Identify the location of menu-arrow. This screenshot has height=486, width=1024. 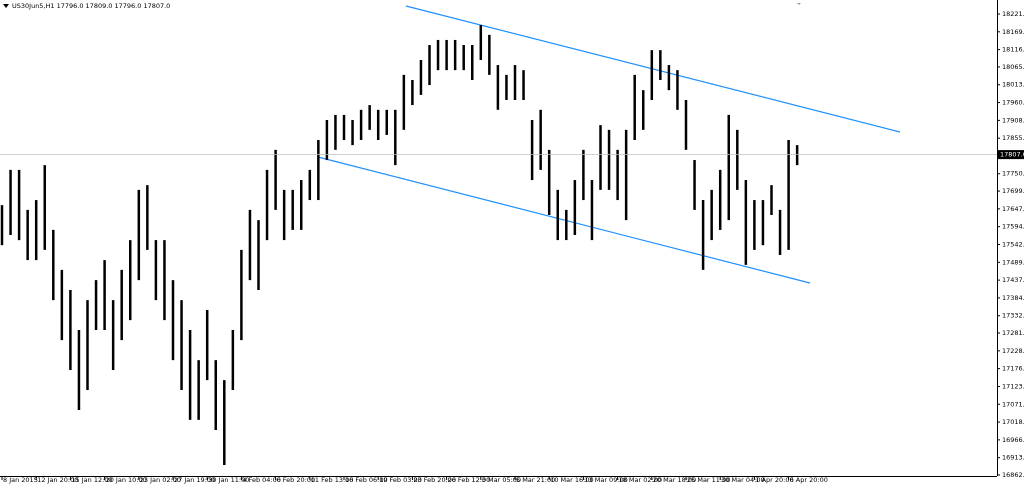
(6, 6).